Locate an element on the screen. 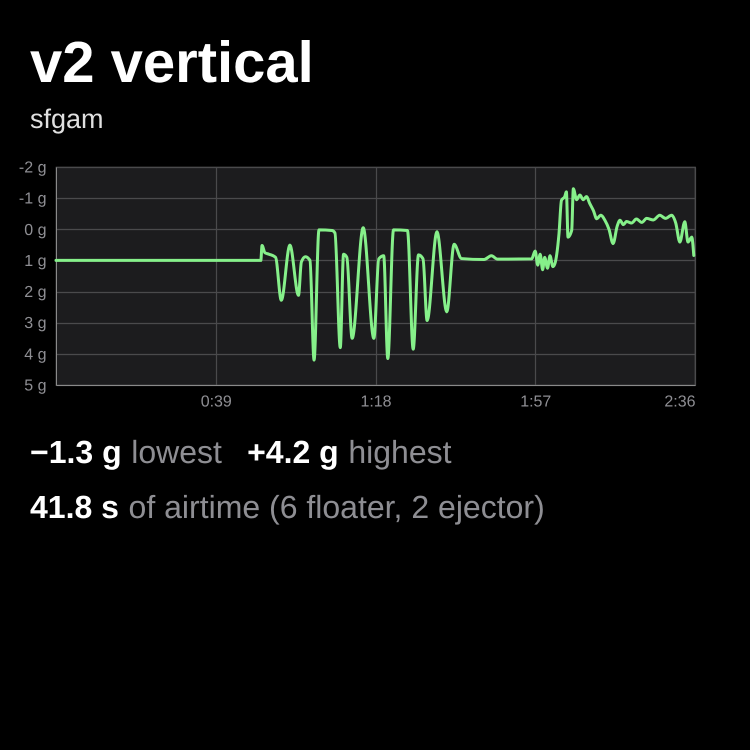 This screenshot has height=750, width=750. chart-title: v2 vertical is located at coordinates (172, 62).